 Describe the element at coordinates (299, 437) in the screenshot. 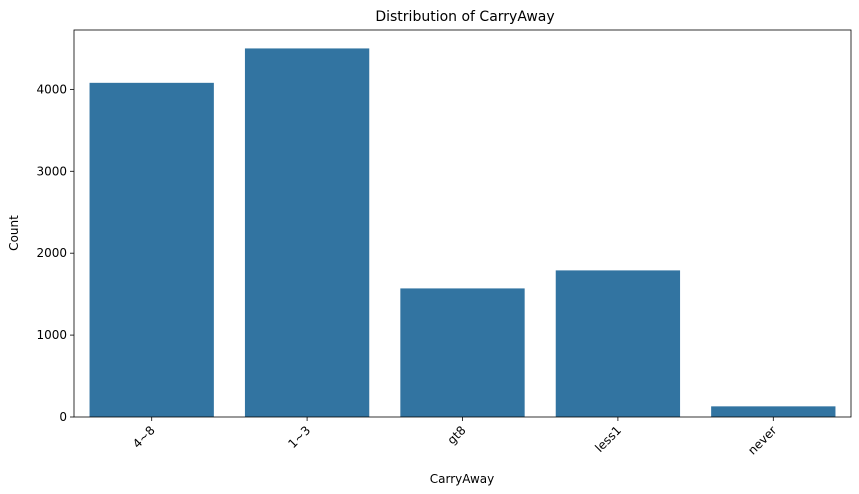

I see `x-tick-label: 1~3` at that location.